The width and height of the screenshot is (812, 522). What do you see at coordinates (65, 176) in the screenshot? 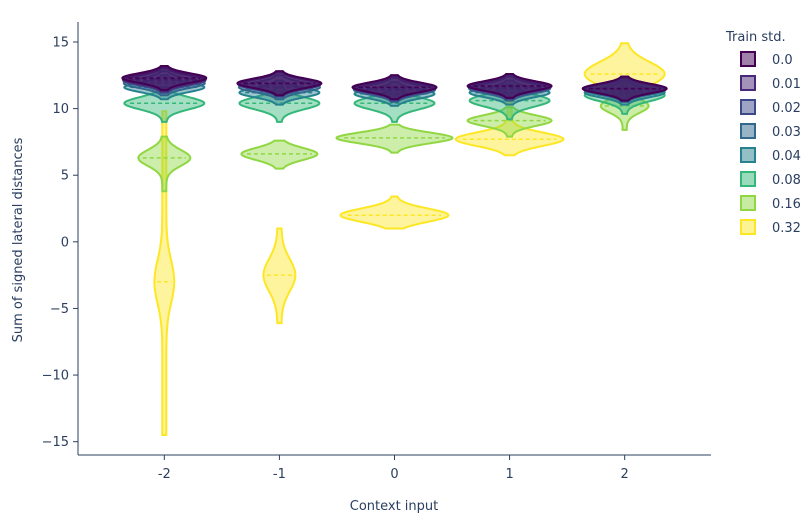
I see `y-tick-label: 5` at bounding box center [65, 176].